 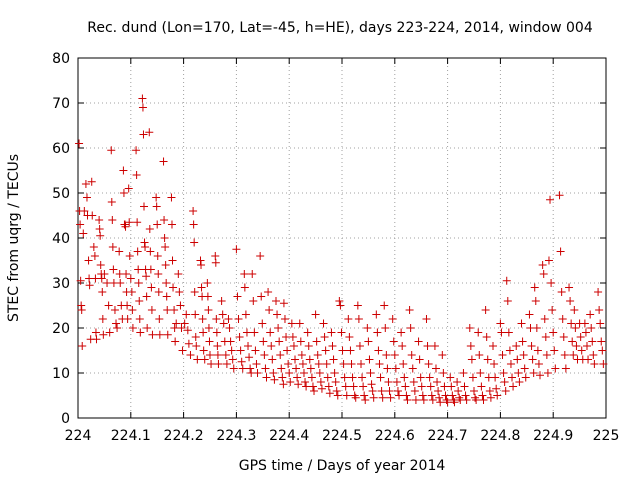 I want to click on y-tick-label: 10, so click(x=61, y=374).